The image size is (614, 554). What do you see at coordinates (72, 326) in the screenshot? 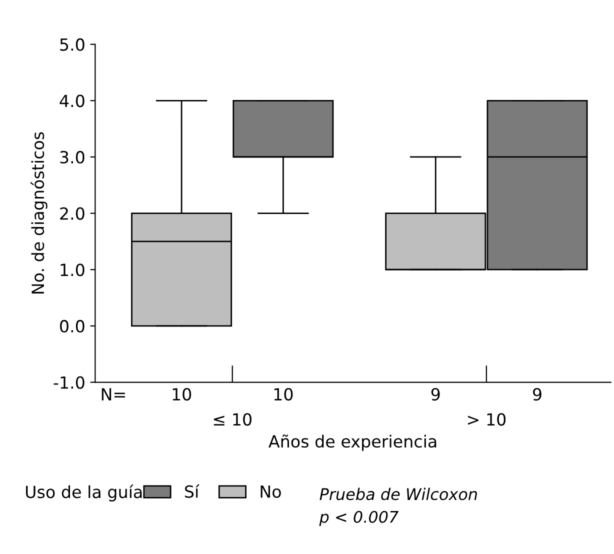
I see `y-tick-label: 0.0` at bounding box center [72, 326].